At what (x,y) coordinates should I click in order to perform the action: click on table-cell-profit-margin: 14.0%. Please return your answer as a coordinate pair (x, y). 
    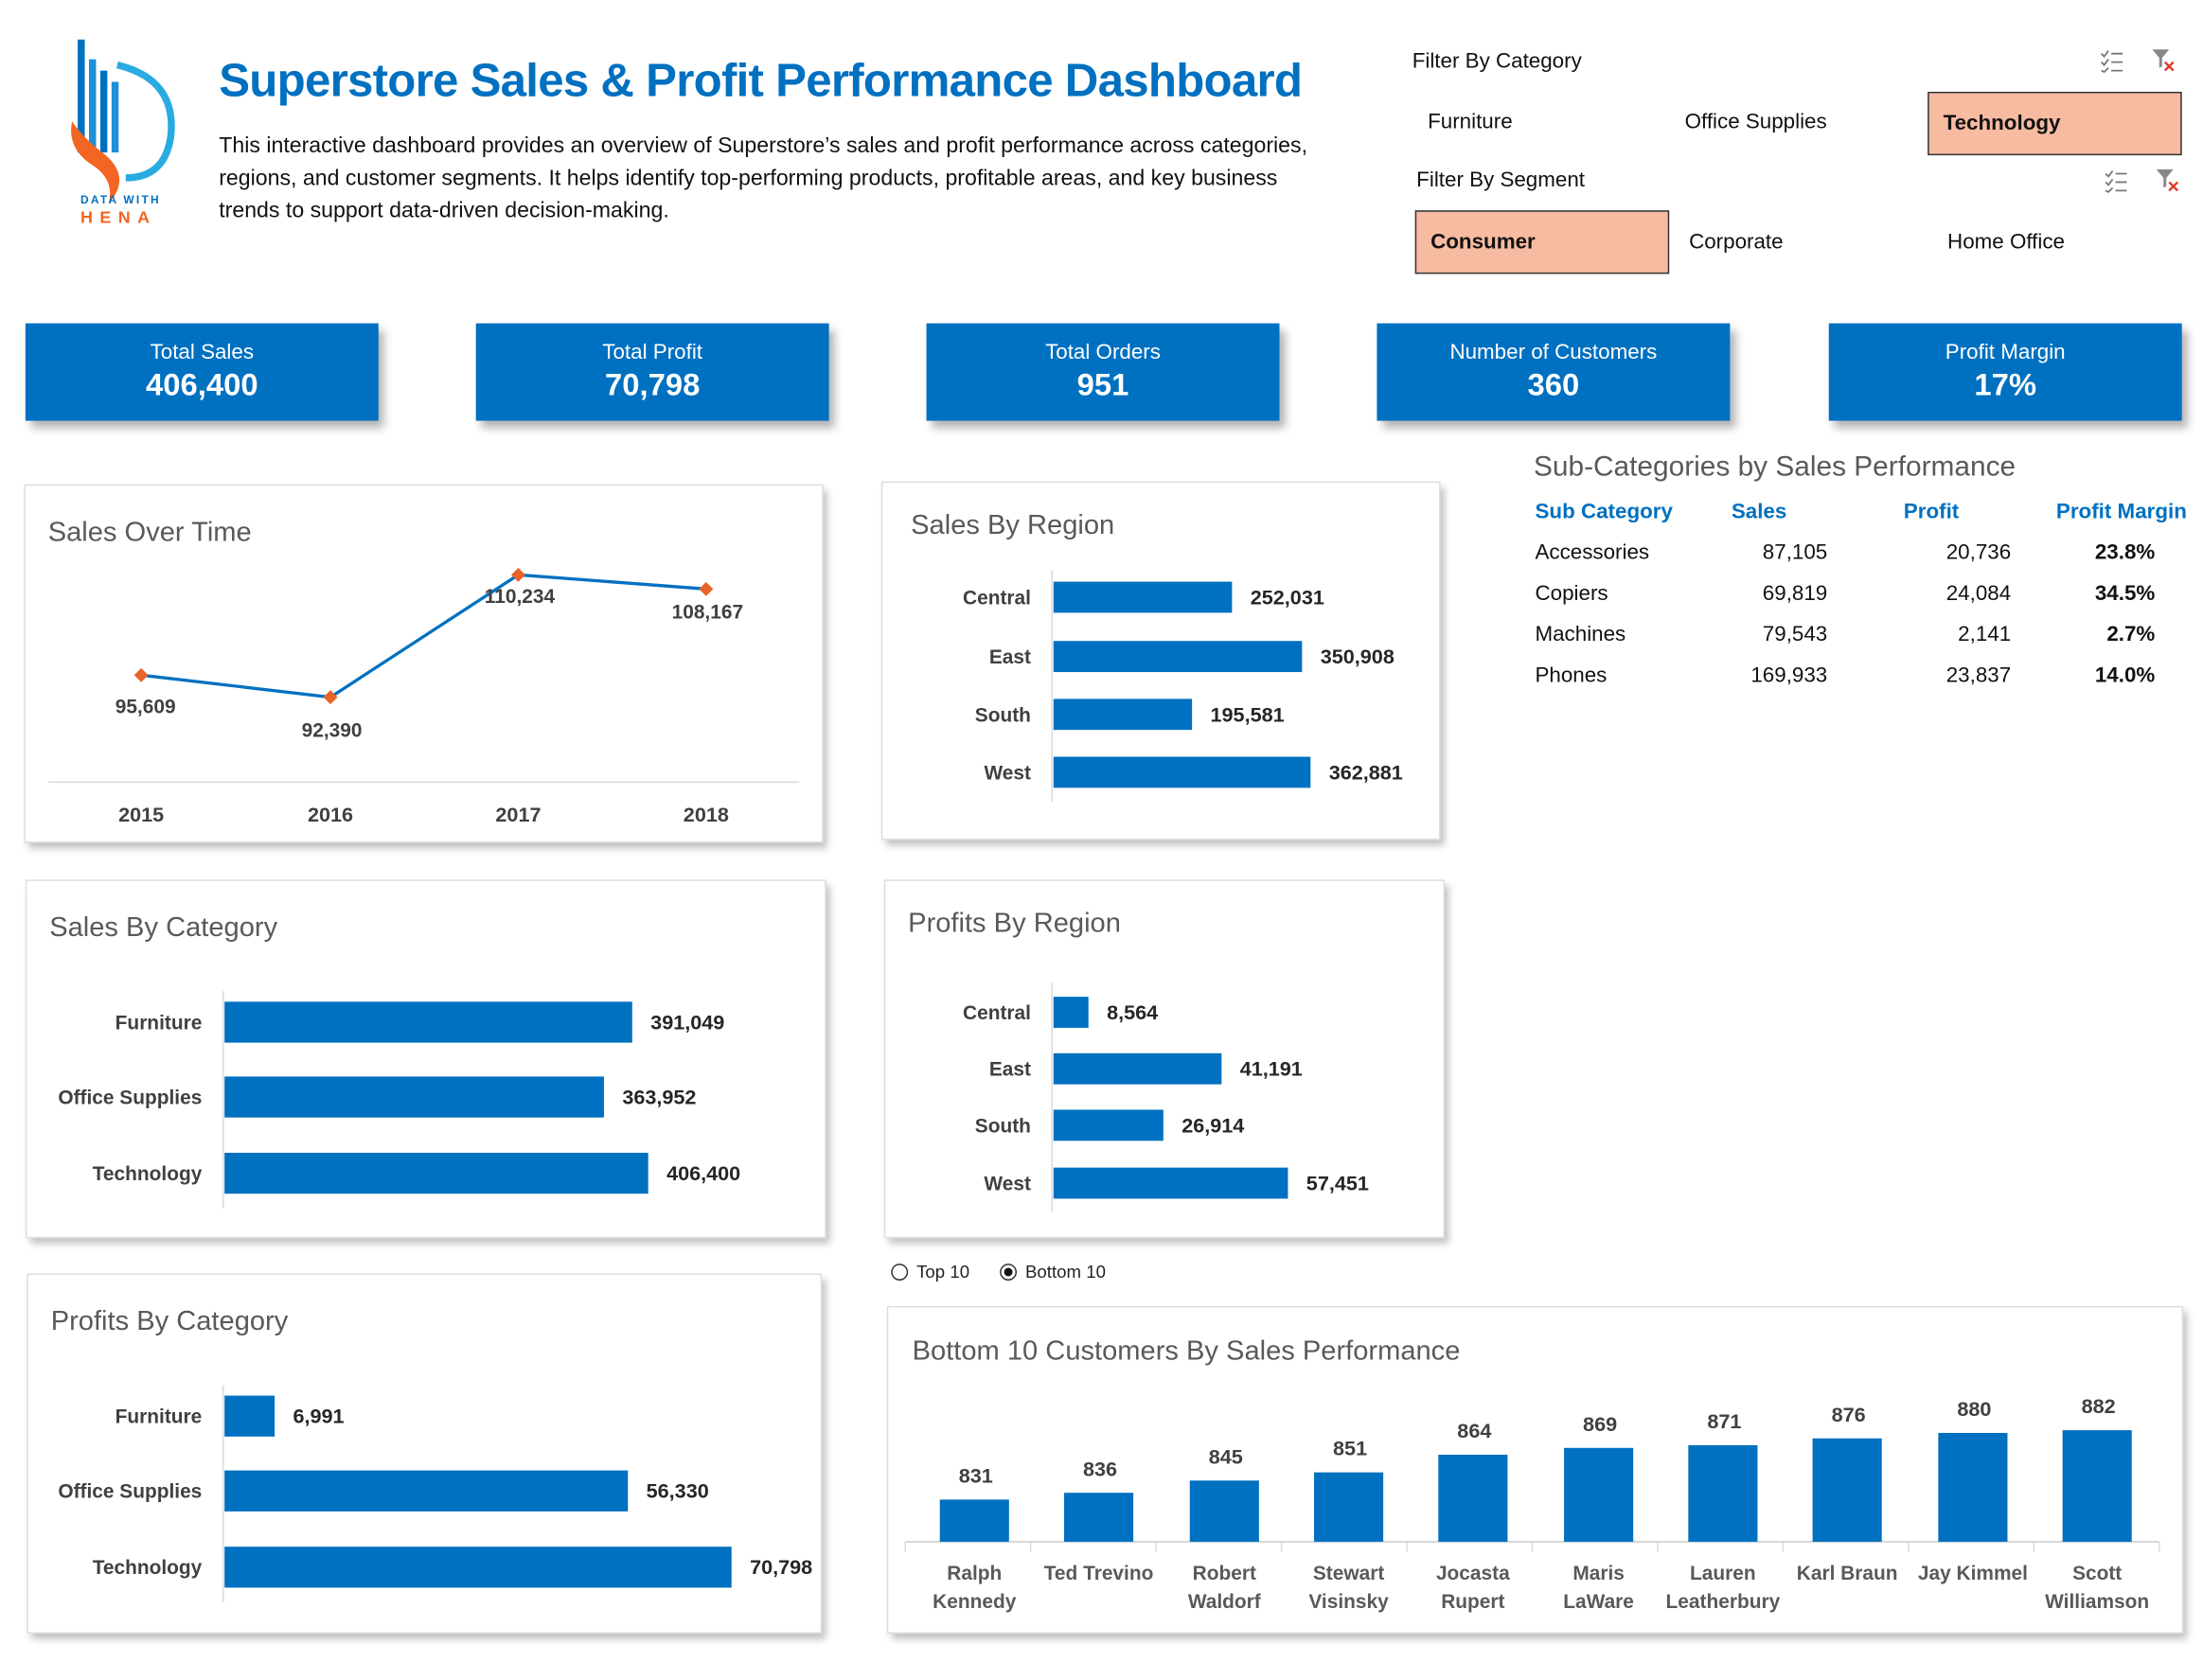
    Looking at the image, I should click on (2125, 675).